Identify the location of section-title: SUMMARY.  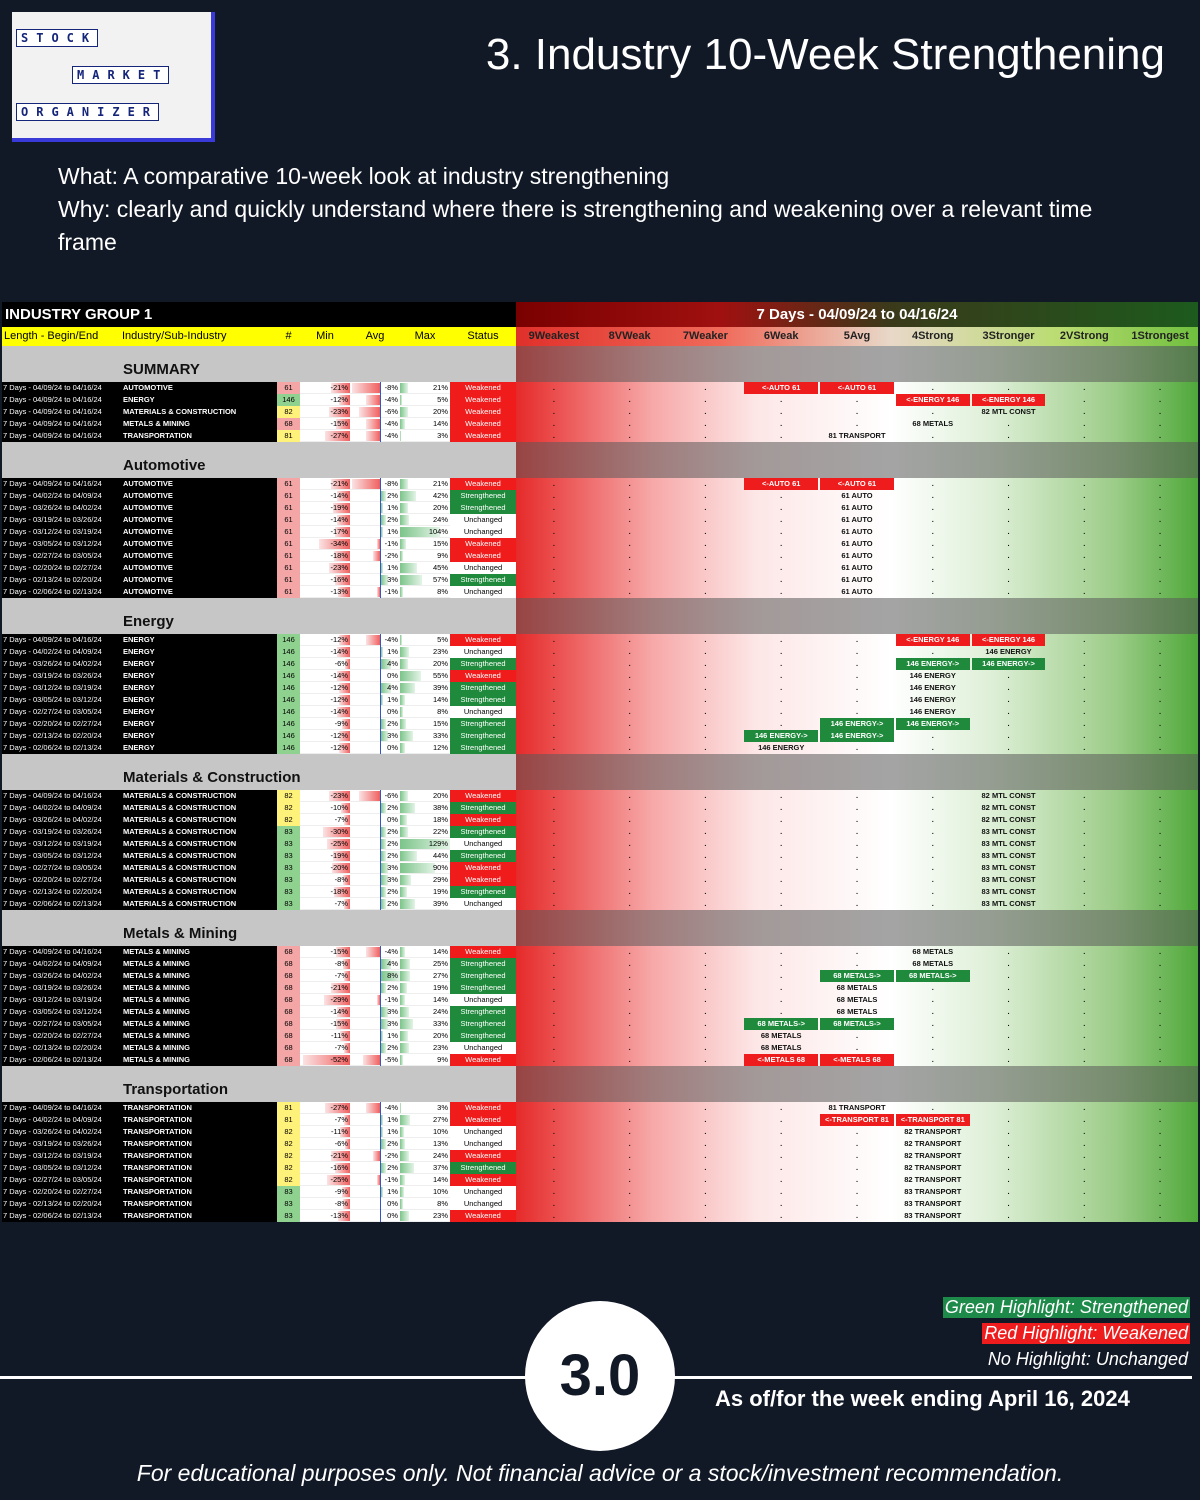
(161, 369).